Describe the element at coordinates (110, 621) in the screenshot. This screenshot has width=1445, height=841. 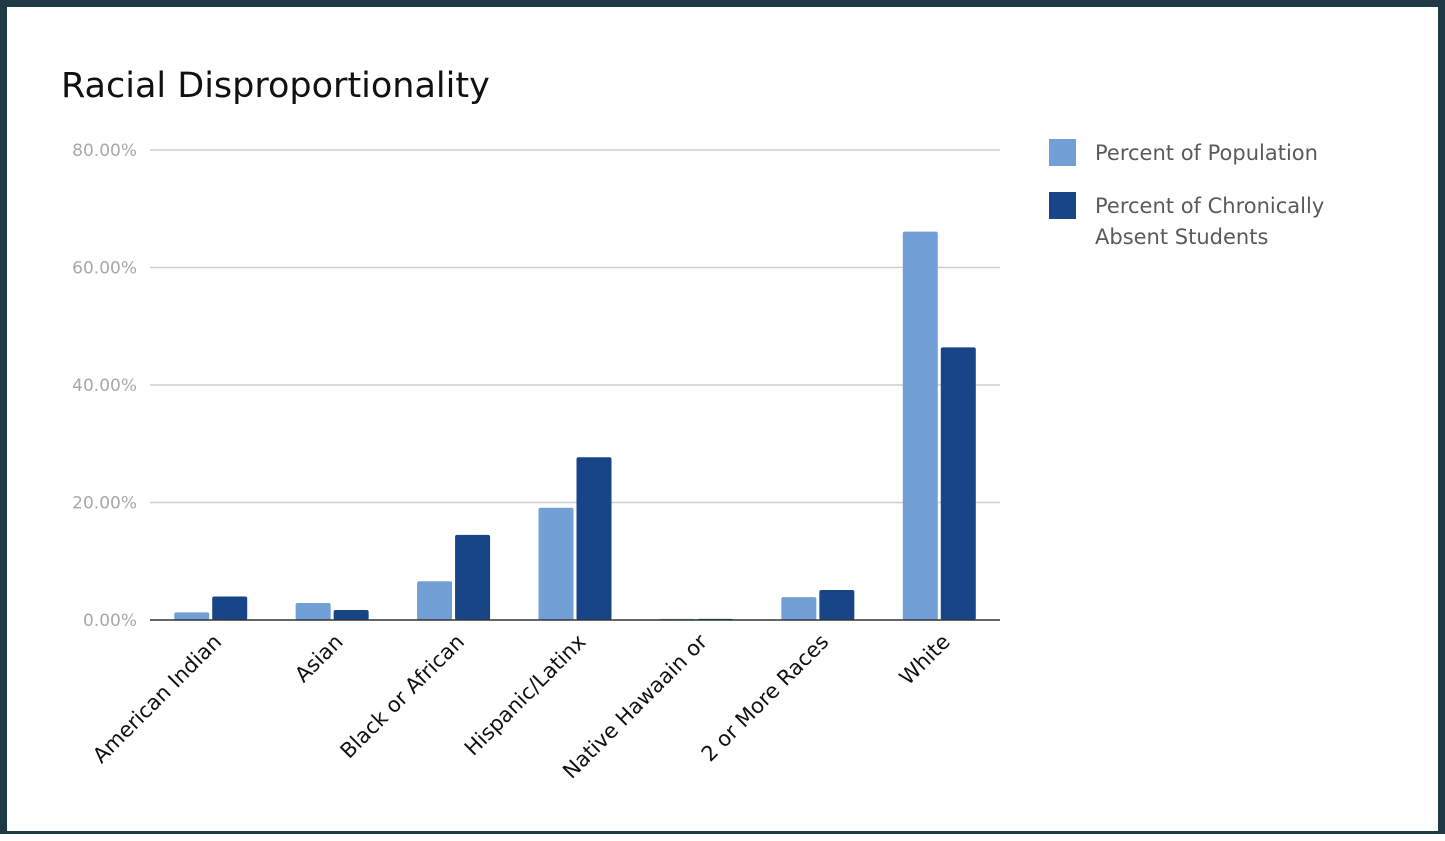
I see `y-tick-label: 0.00%` at that location.